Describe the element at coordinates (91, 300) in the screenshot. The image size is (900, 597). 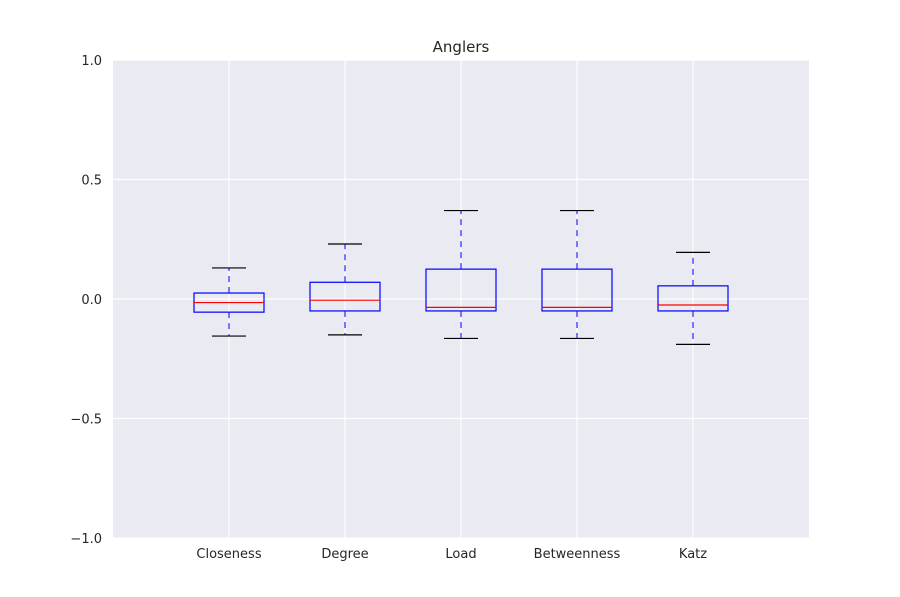
I see `y-tick-label: 0.0` at that location.